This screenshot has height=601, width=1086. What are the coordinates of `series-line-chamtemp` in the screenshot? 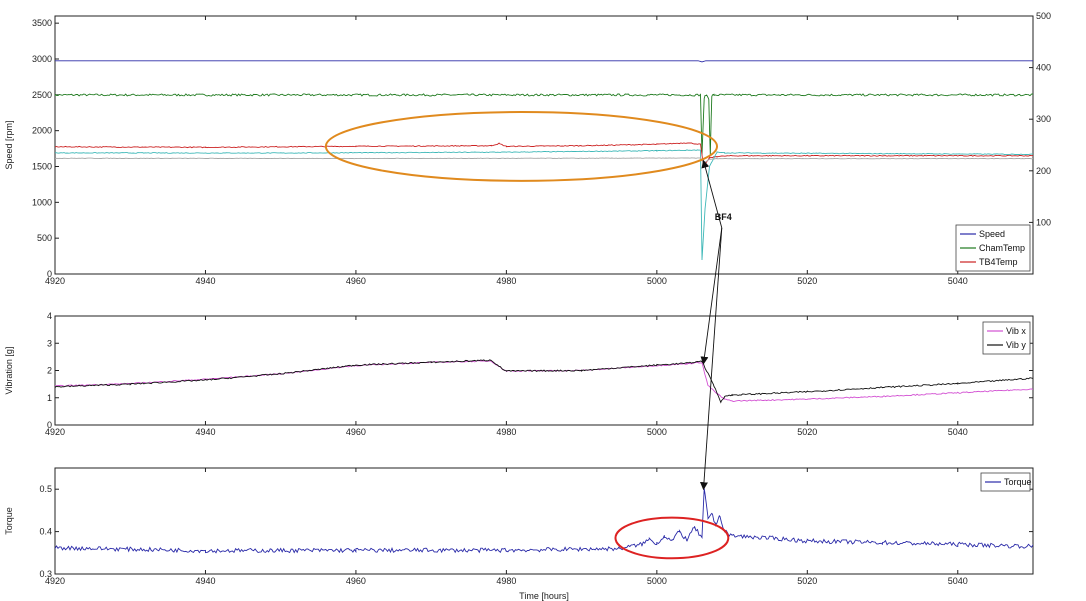 It's located at (544, 124).